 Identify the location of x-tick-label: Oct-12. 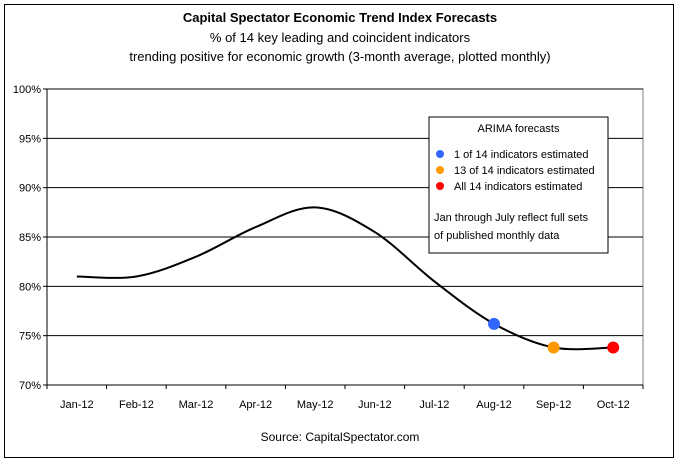
(613, 405).